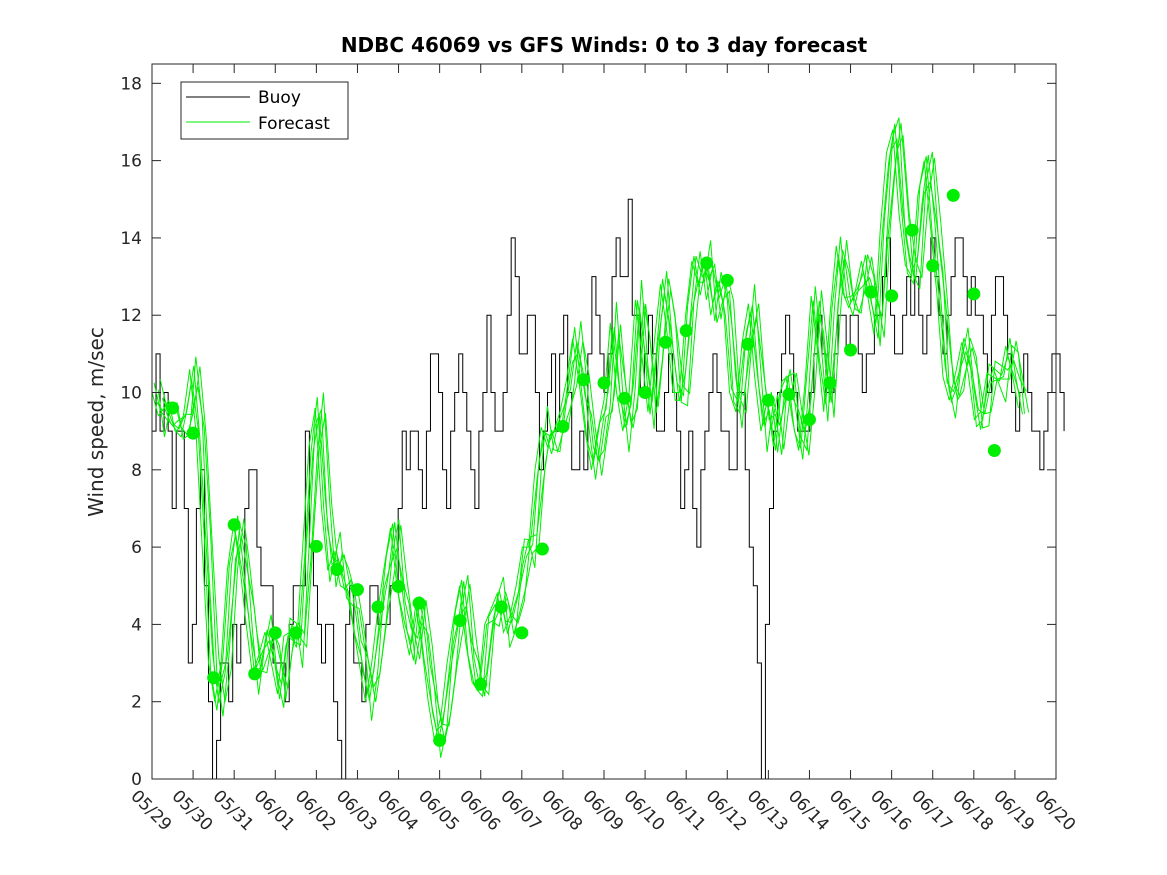  I want to click on x-tick-label: 06/15, so click(849, 810).